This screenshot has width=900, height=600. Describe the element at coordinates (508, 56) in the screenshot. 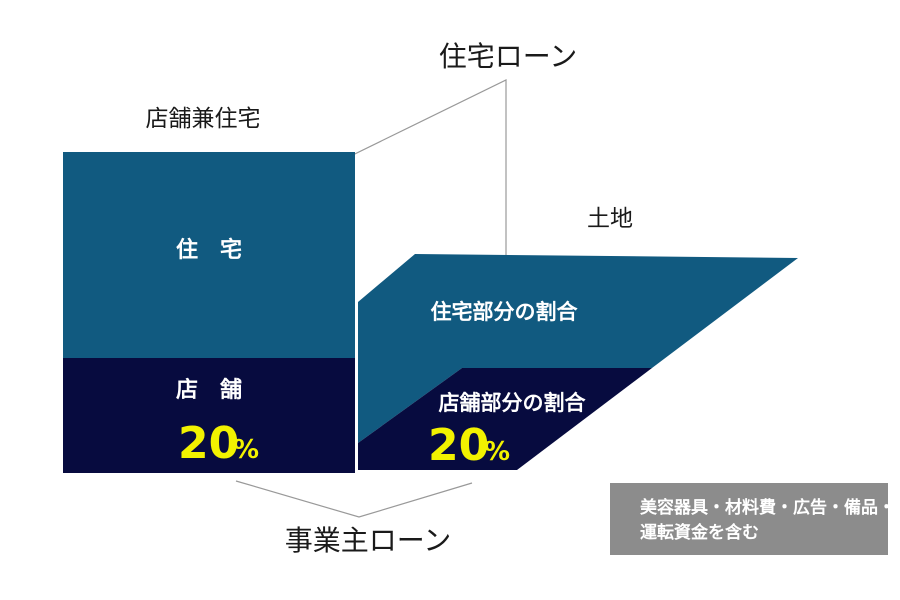

I see `housing-loan-title: 住宅ローン` at that location.